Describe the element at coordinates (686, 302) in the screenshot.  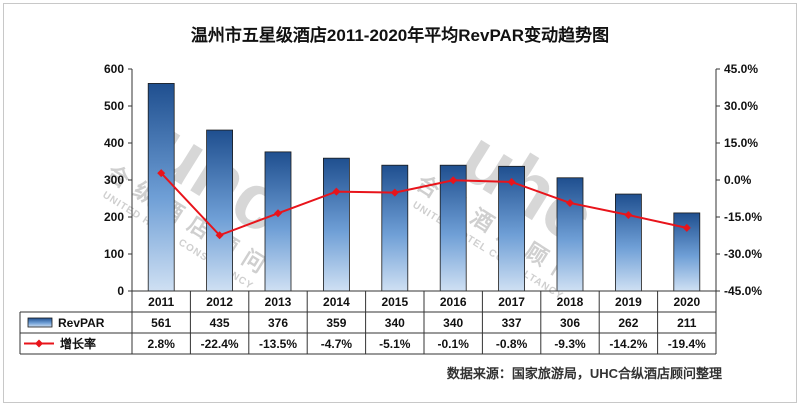
I see `category-label: 2020` at that location.